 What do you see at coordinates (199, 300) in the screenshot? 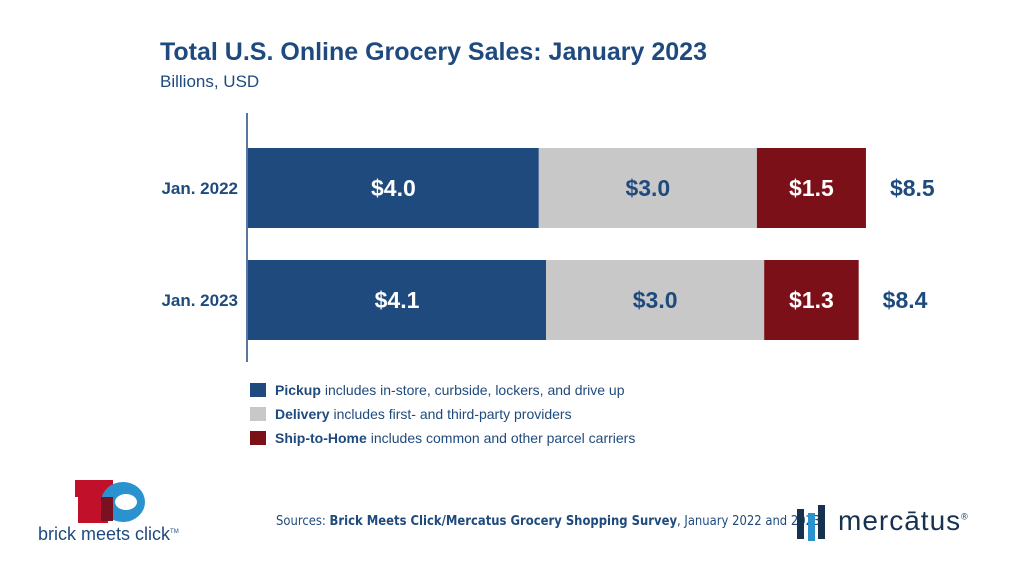
I see `category-label: Jan. 2023` at bounding box center [199, 300].